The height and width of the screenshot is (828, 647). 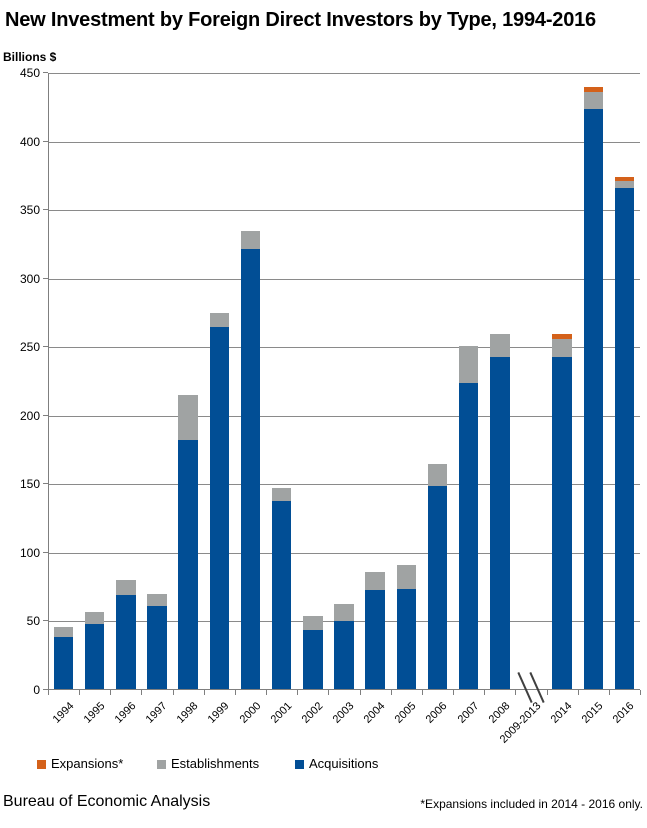 I want to click on bar-segment-2002-establishments, so click(x=313, y=622).